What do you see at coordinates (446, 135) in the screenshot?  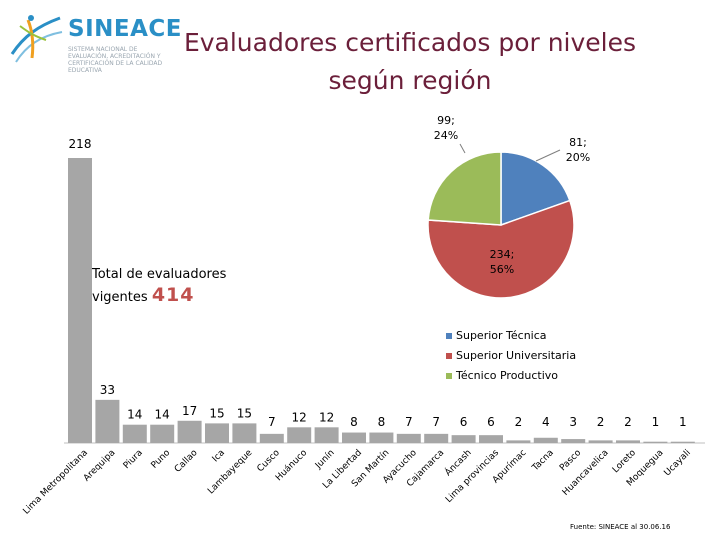 I see `pie-slice-percent: 24%` at bounding box center [446, 135].